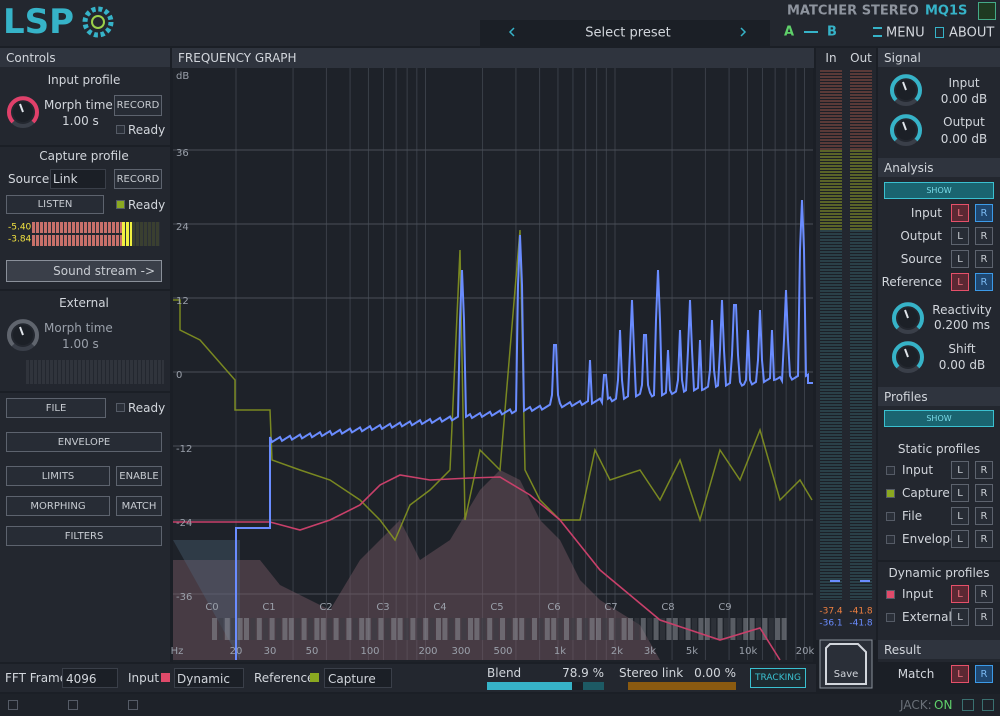  Describe the element at coordinates (84, 271) in the screenshot. I see `stream-button: Sound stream ->` at that location.